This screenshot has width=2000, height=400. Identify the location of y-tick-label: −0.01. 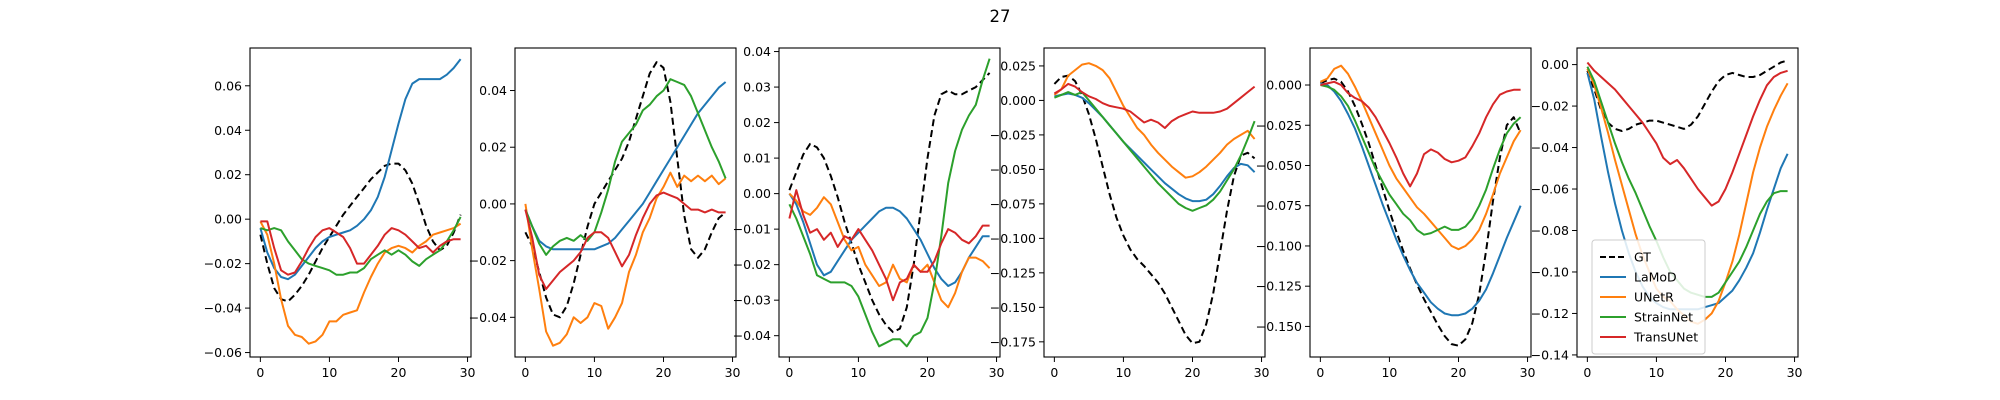
(752, 229).